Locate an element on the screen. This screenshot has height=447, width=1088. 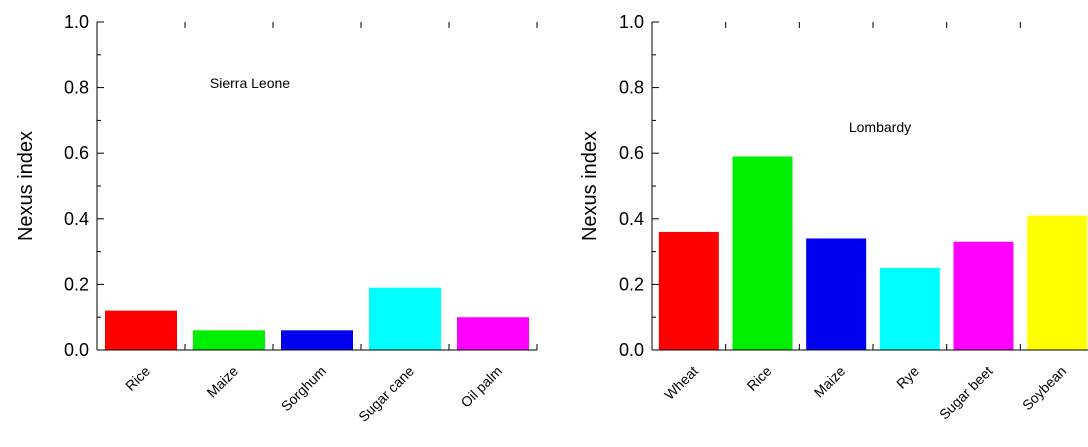
x-category-label: Wheat is located at coordinates (681, 383).